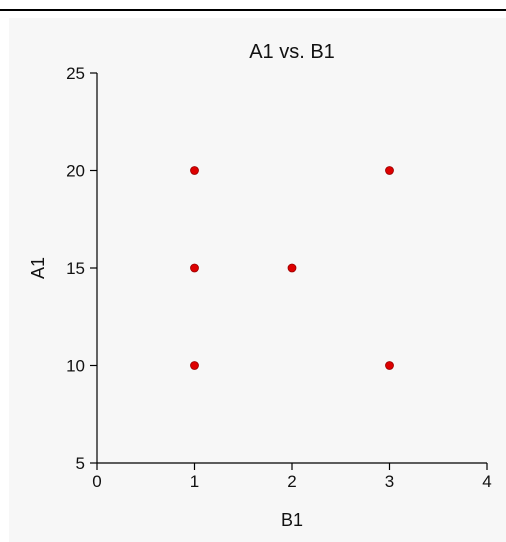 The image size is (506, 542). What do you see at coordinates (486, 481) in the screenshot?
I see `x-tick-label: 4` at bounding box center [486, 481].